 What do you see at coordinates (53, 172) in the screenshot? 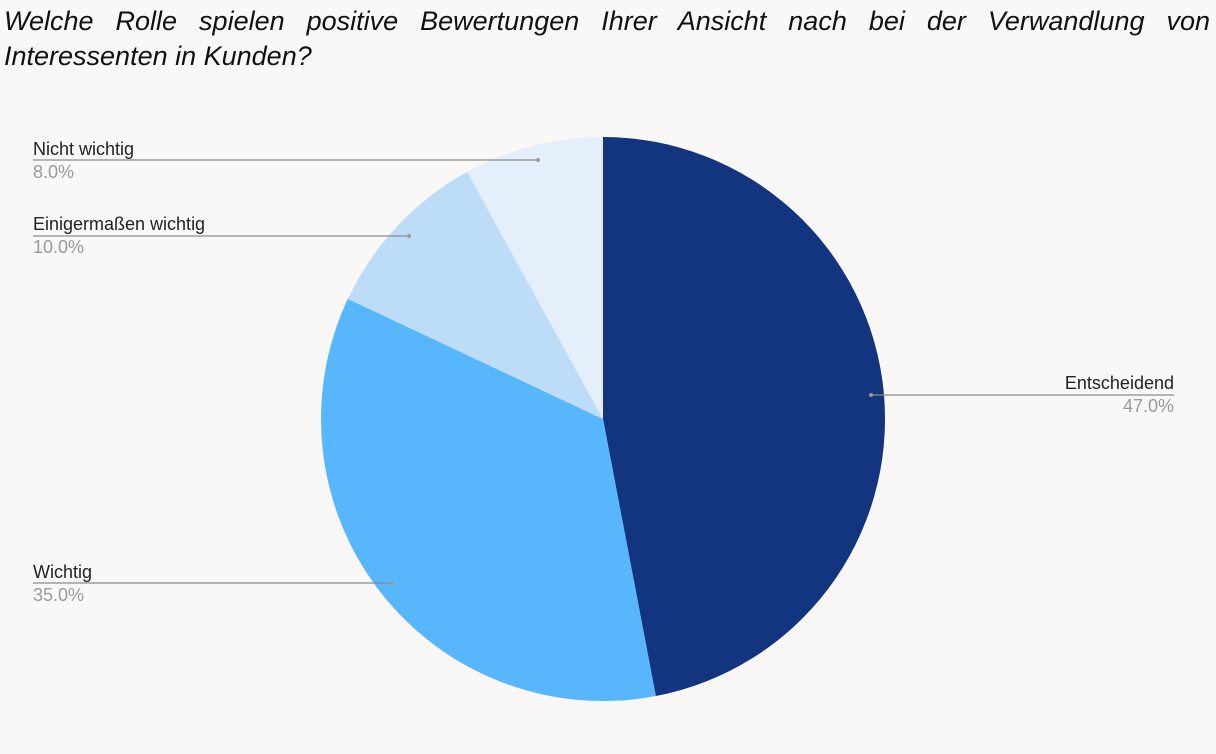
I see `slice-value-nicht-wichtig: 8.0%` at bounding box center [53, 172].